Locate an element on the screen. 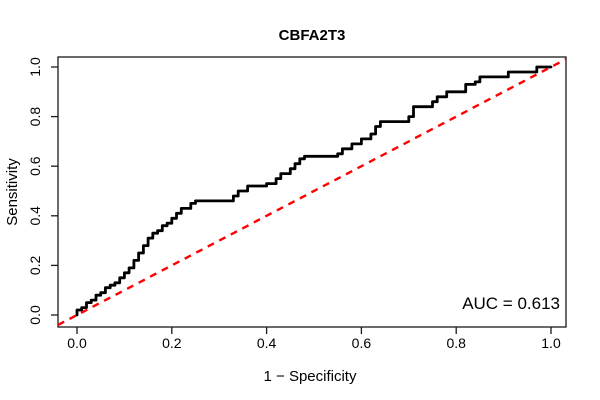  y-tick-label: 1.0 is located at coordinates (35, 67).